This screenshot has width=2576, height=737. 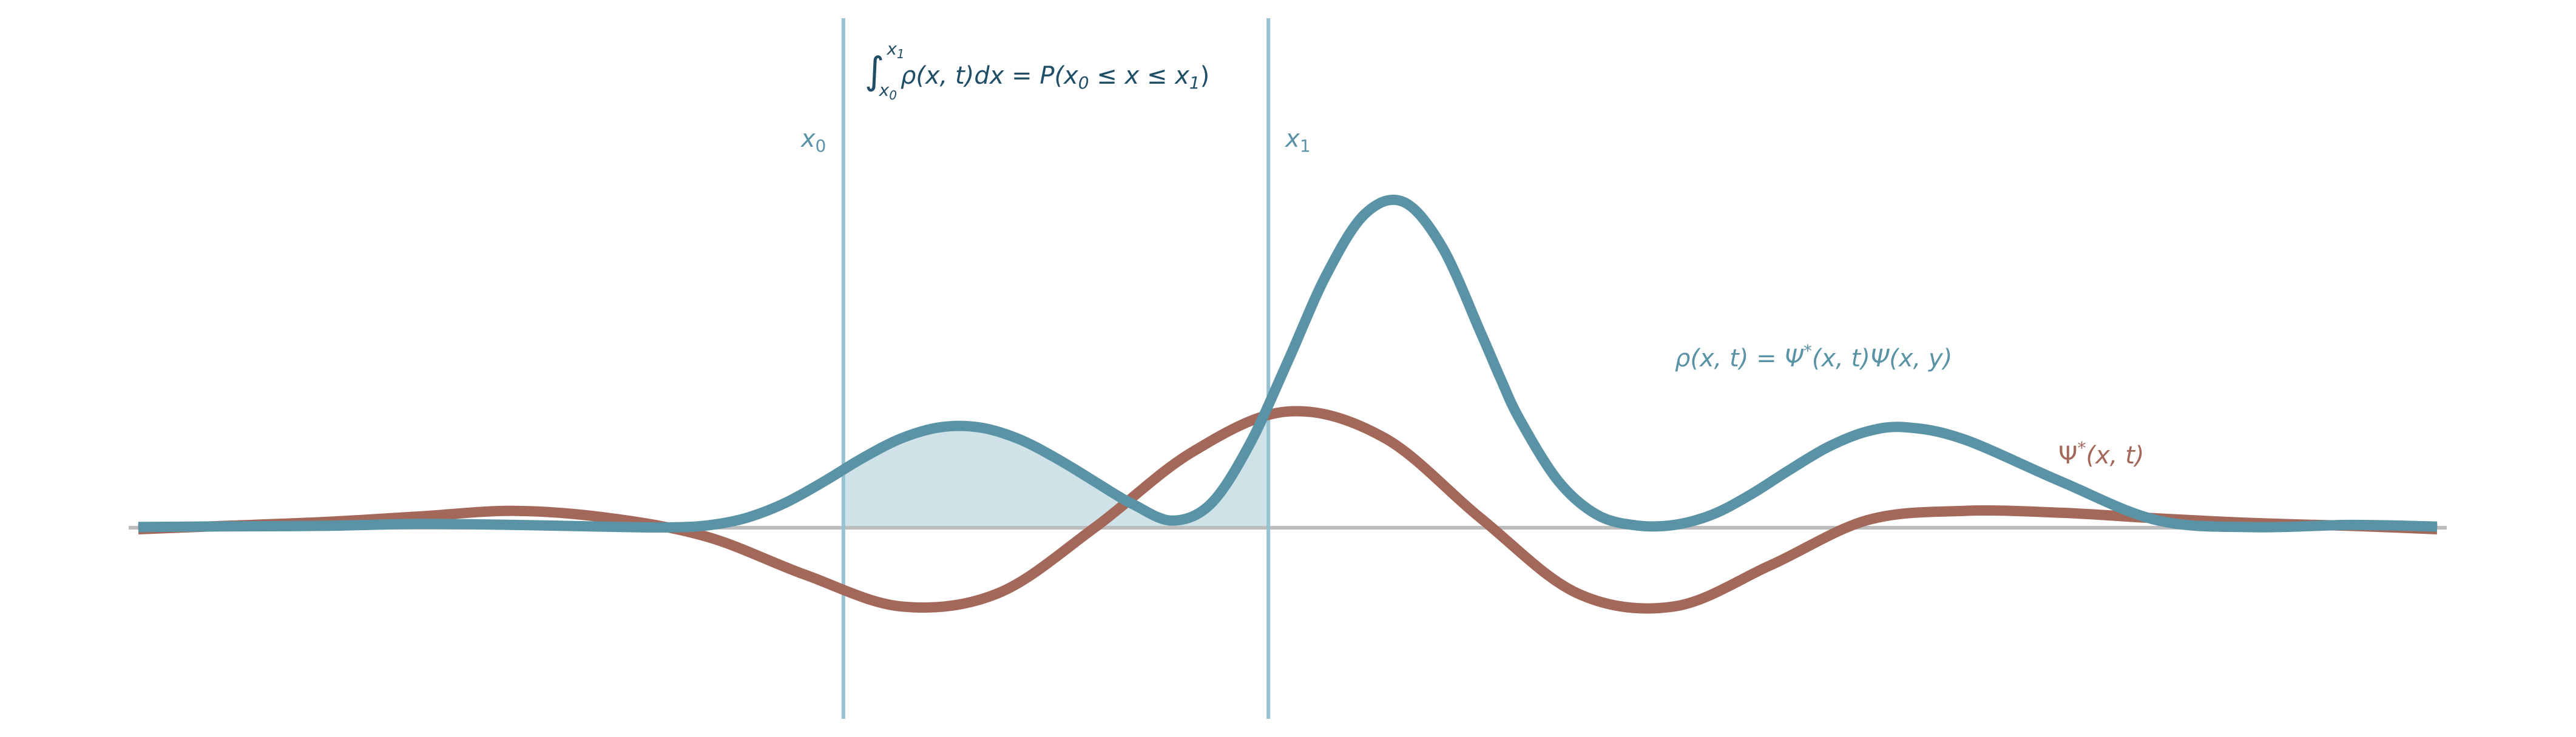 What do you see at coordinates (1205, 76) in the screenshot?
I see `integral-end: )` at bounding box center [1205, 76].